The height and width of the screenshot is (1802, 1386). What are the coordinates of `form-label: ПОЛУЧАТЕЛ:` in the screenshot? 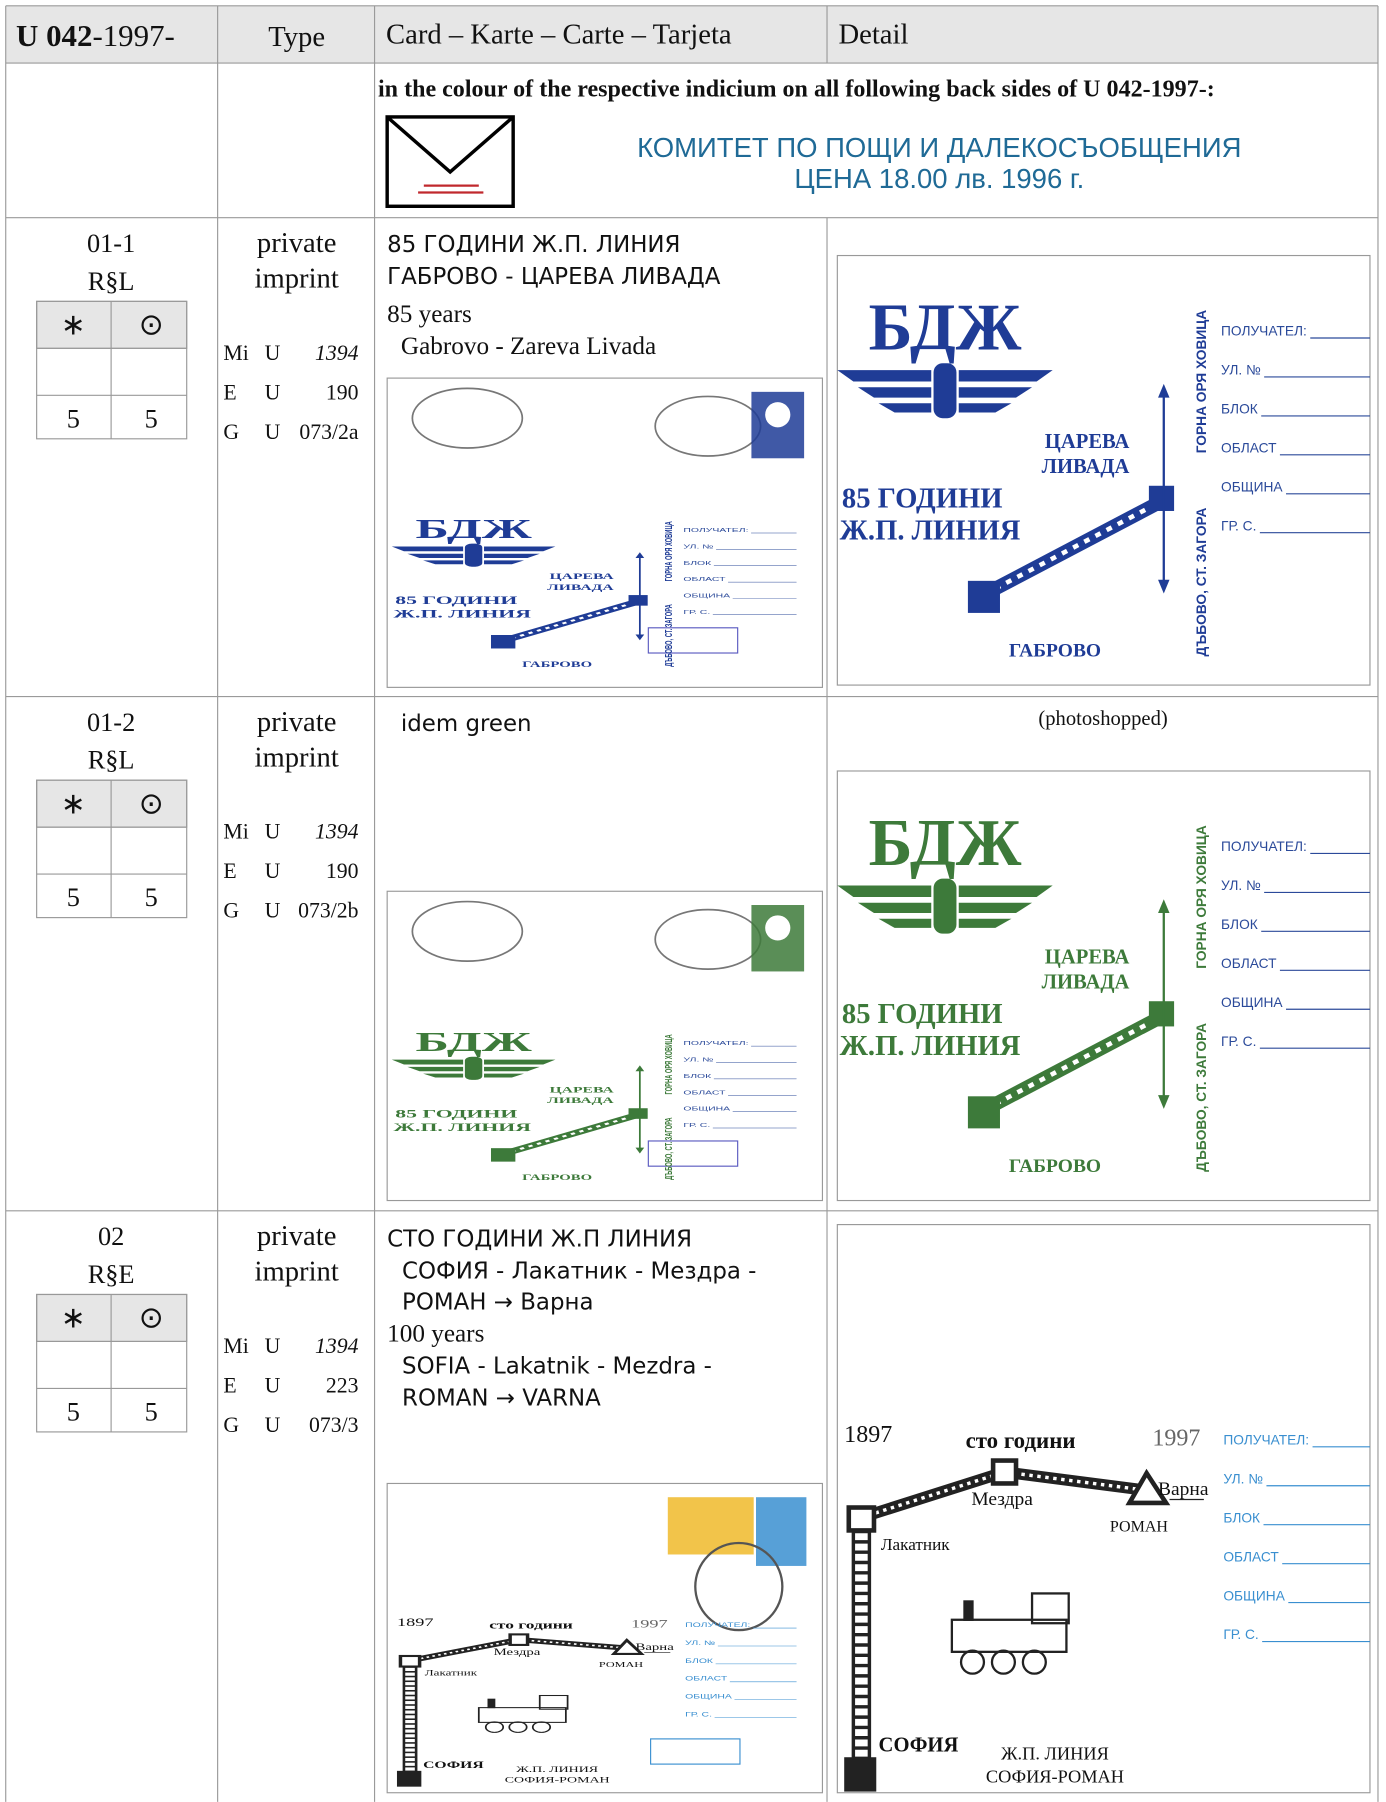 It's located at (717, 1624).